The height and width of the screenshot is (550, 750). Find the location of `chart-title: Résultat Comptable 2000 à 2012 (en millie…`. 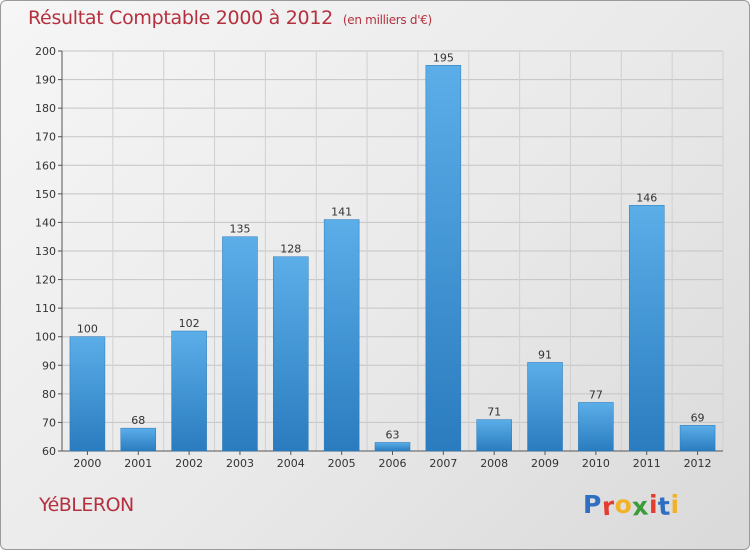

chart-title: Résultat Comptable 2000 à 2012 (en millie… is located at coordinates (230, 18).